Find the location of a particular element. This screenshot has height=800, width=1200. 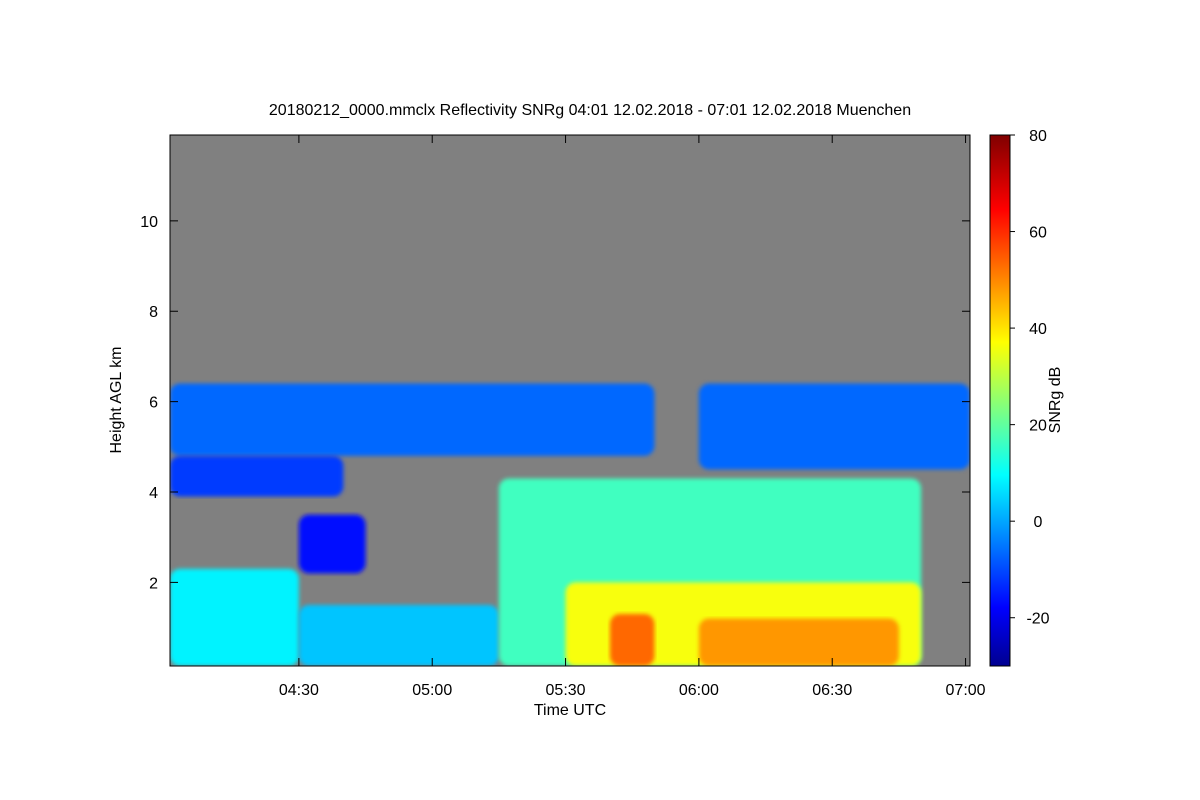

x-tick-label: 04:30 is located at coordinates (299, 690).